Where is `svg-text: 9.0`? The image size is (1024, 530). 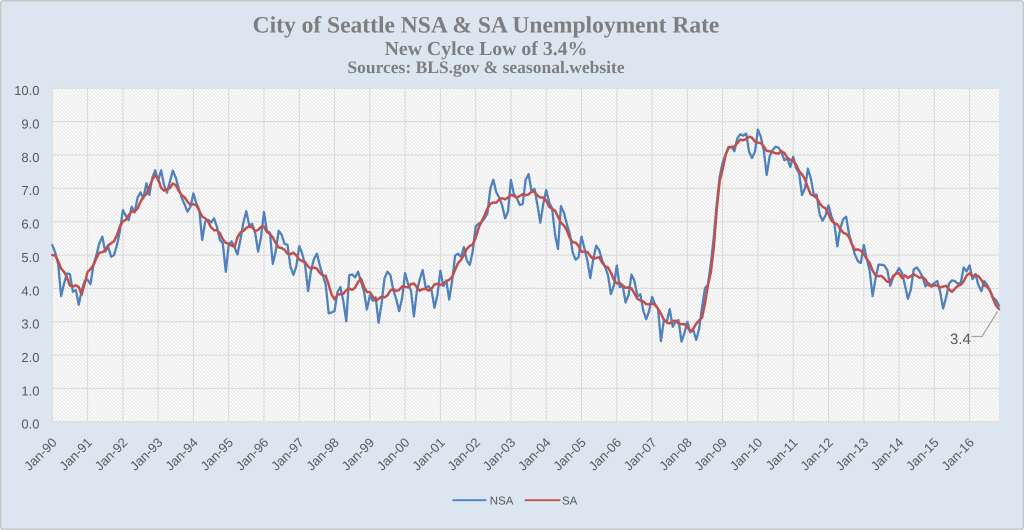
svg-text: 9.0 is located at coordinates (30, 124).